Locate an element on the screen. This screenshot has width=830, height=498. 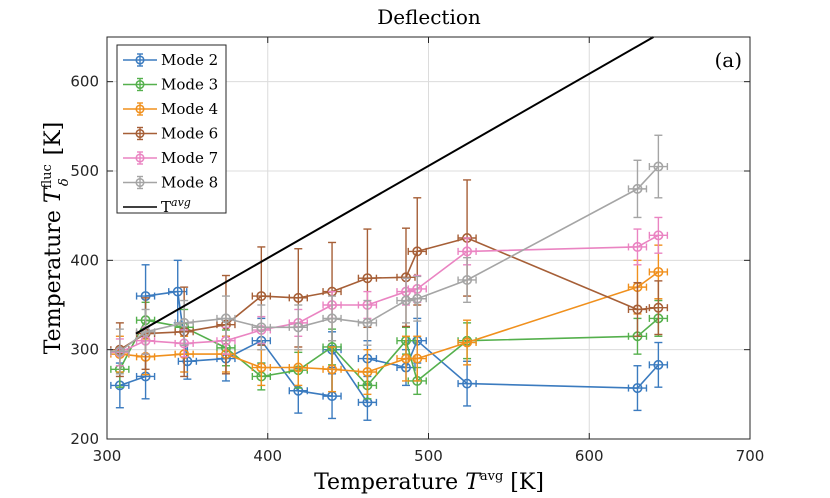
x-tick-label: 700 is located at coordinates (750, 456).